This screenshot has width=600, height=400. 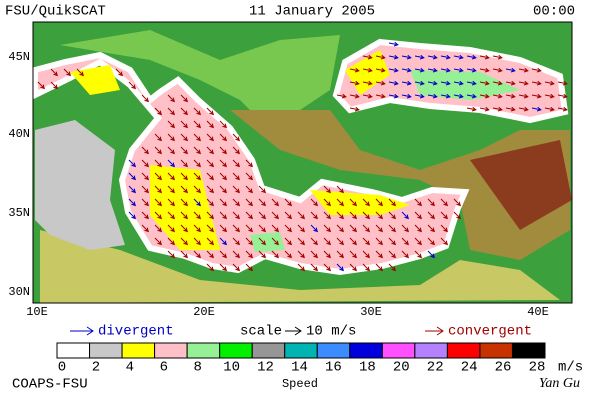 What do you see at coordinates (435, 368) in the screenshot?
I see `colorbar-tick-label: 22` at bounding box center [435, 368].